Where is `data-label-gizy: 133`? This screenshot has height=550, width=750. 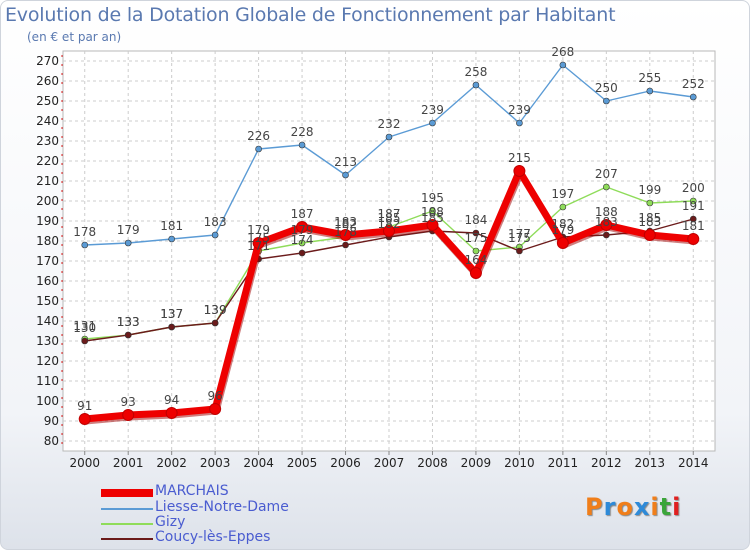
data-label-gizy: 133 is located at coordinates (128, 322).